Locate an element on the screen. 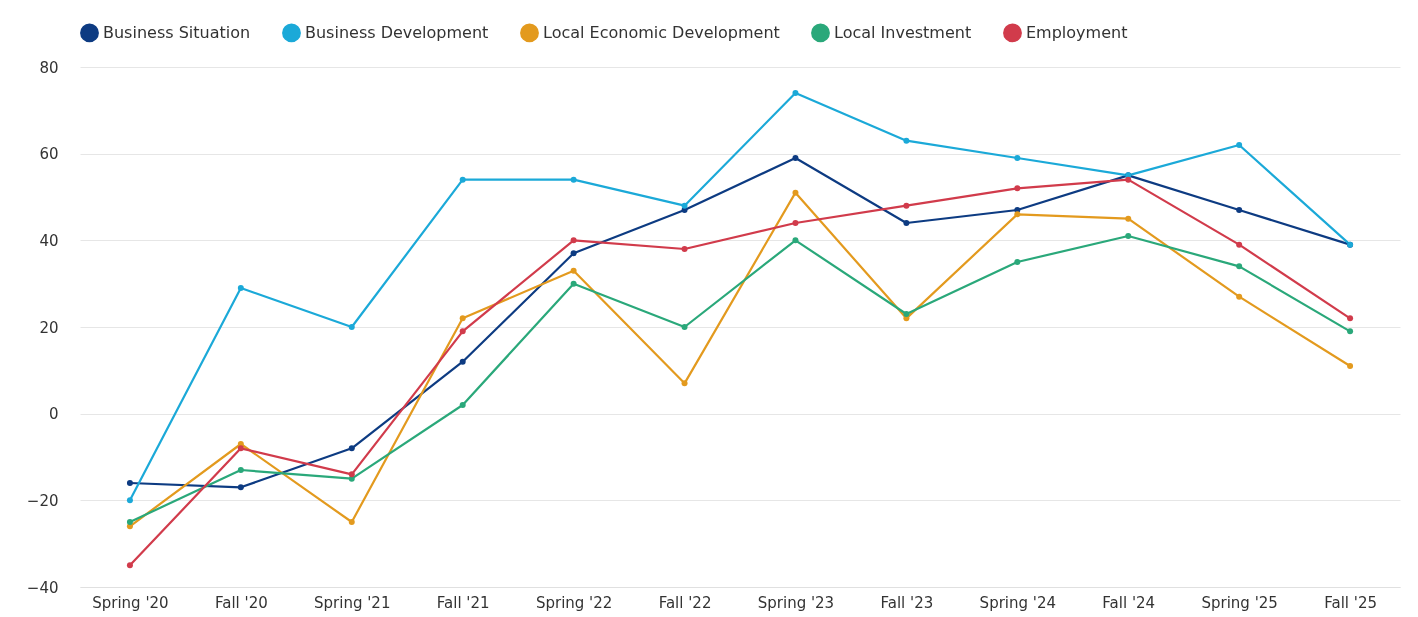 This screenshot has height=617, width=1418. legend-label: Employment is located at coordinates (1077, 32).